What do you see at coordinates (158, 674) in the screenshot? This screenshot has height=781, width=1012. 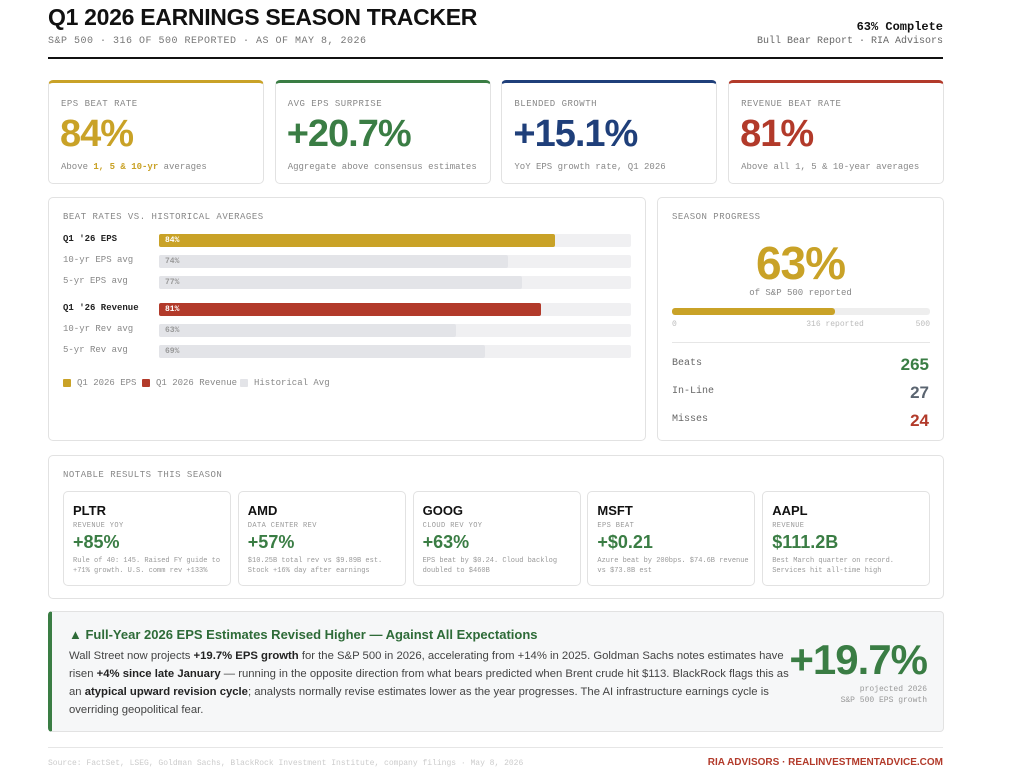 I see `body-part: +4% since late January` at bounding box center [158, 674].